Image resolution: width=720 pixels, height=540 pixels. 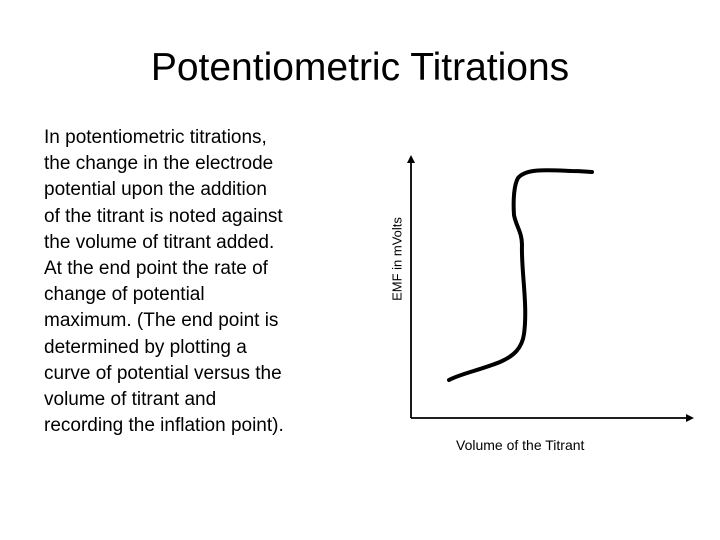 What do you see at coordinates (520, 445) in the screenshot?
I see `x-axis-label: Volume of the Titrant` at bounding box center [520, 445].